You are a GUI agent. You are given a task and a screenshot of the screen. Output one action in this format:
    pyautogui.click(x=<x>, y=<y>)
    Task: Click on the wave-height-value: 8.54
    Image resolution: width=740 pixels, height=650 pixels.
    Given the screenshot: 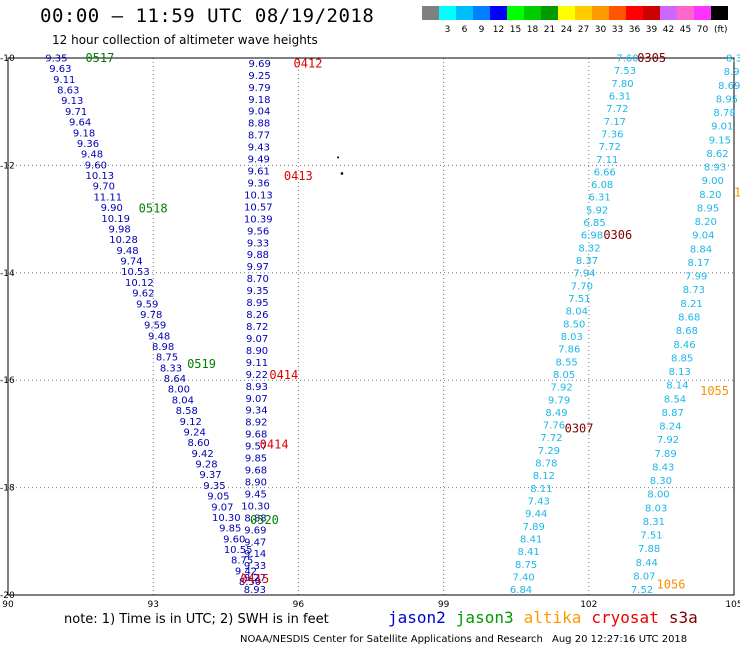 What is the action you would take?
    pyautogui.click(x=675, y=399)
    